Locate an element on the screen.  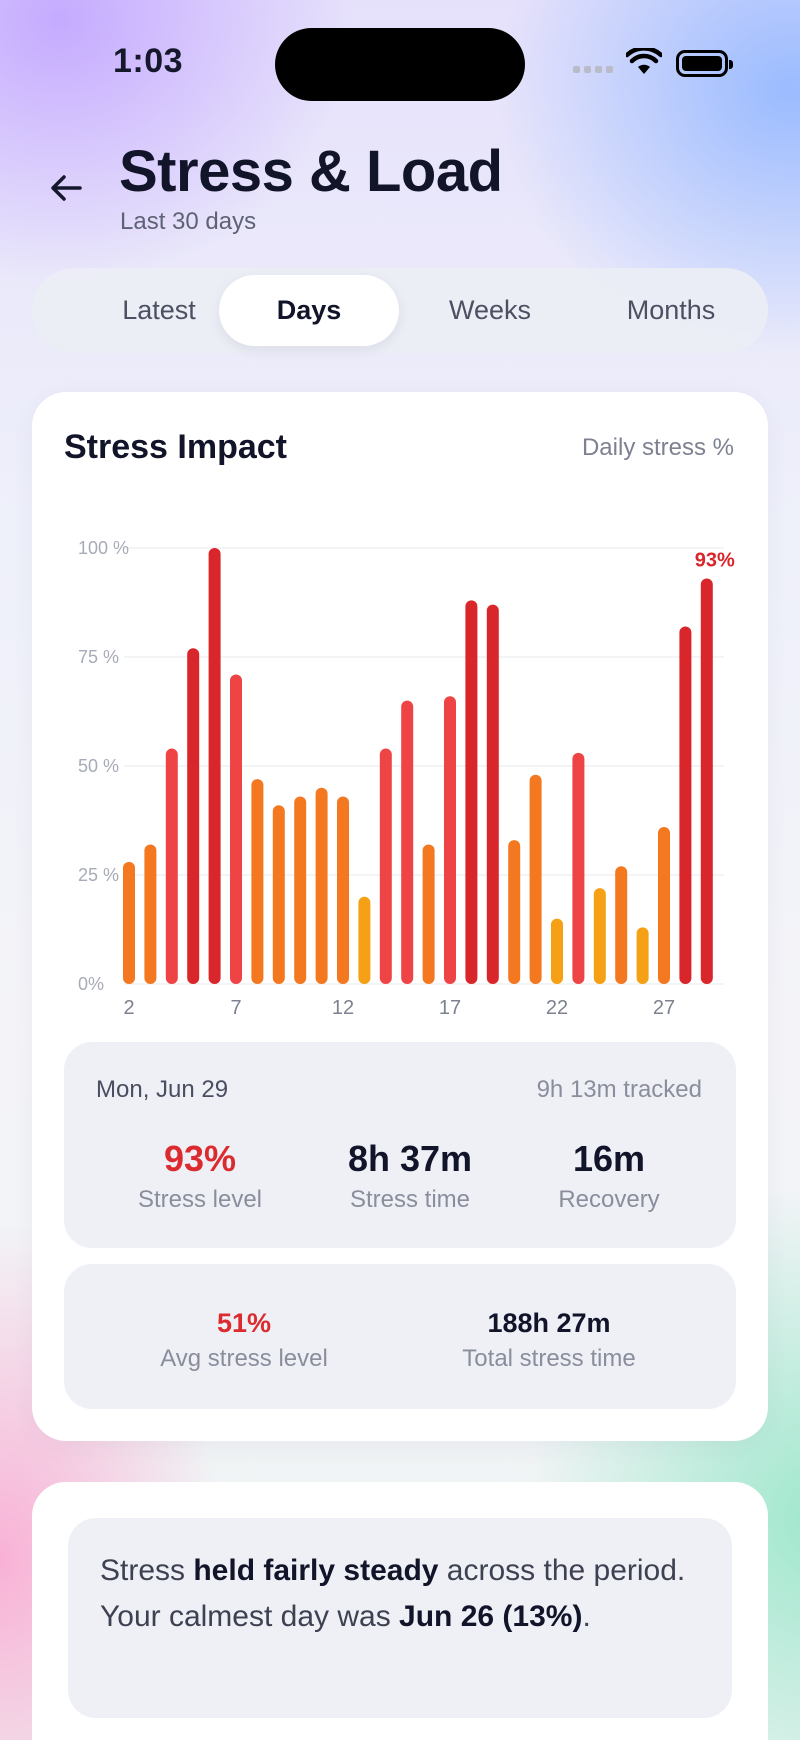
selected-date: Mon, Jun 29 is located at coordinates (162, 1089).